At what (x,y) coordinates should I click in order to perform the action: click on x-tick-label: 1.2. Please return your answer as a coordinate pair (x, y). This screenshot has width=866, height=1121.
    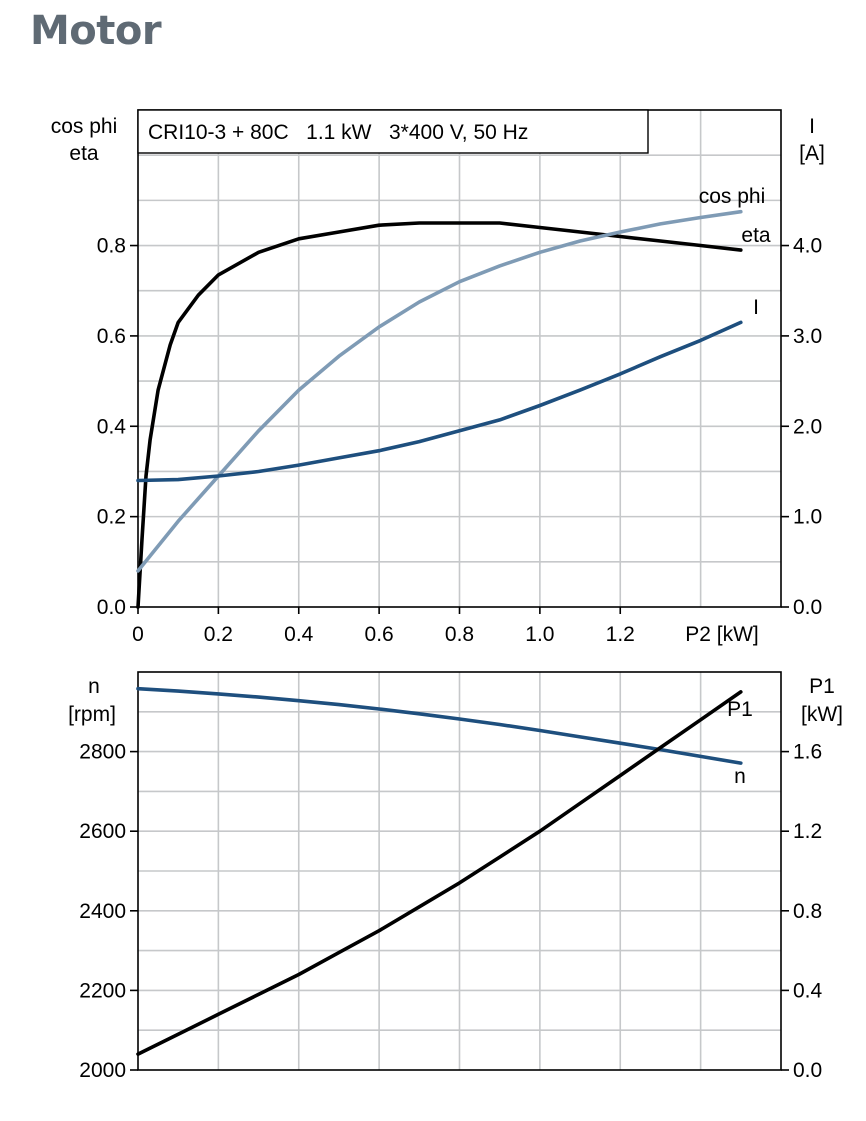
    Looking at the image, I should click on (620, 634).